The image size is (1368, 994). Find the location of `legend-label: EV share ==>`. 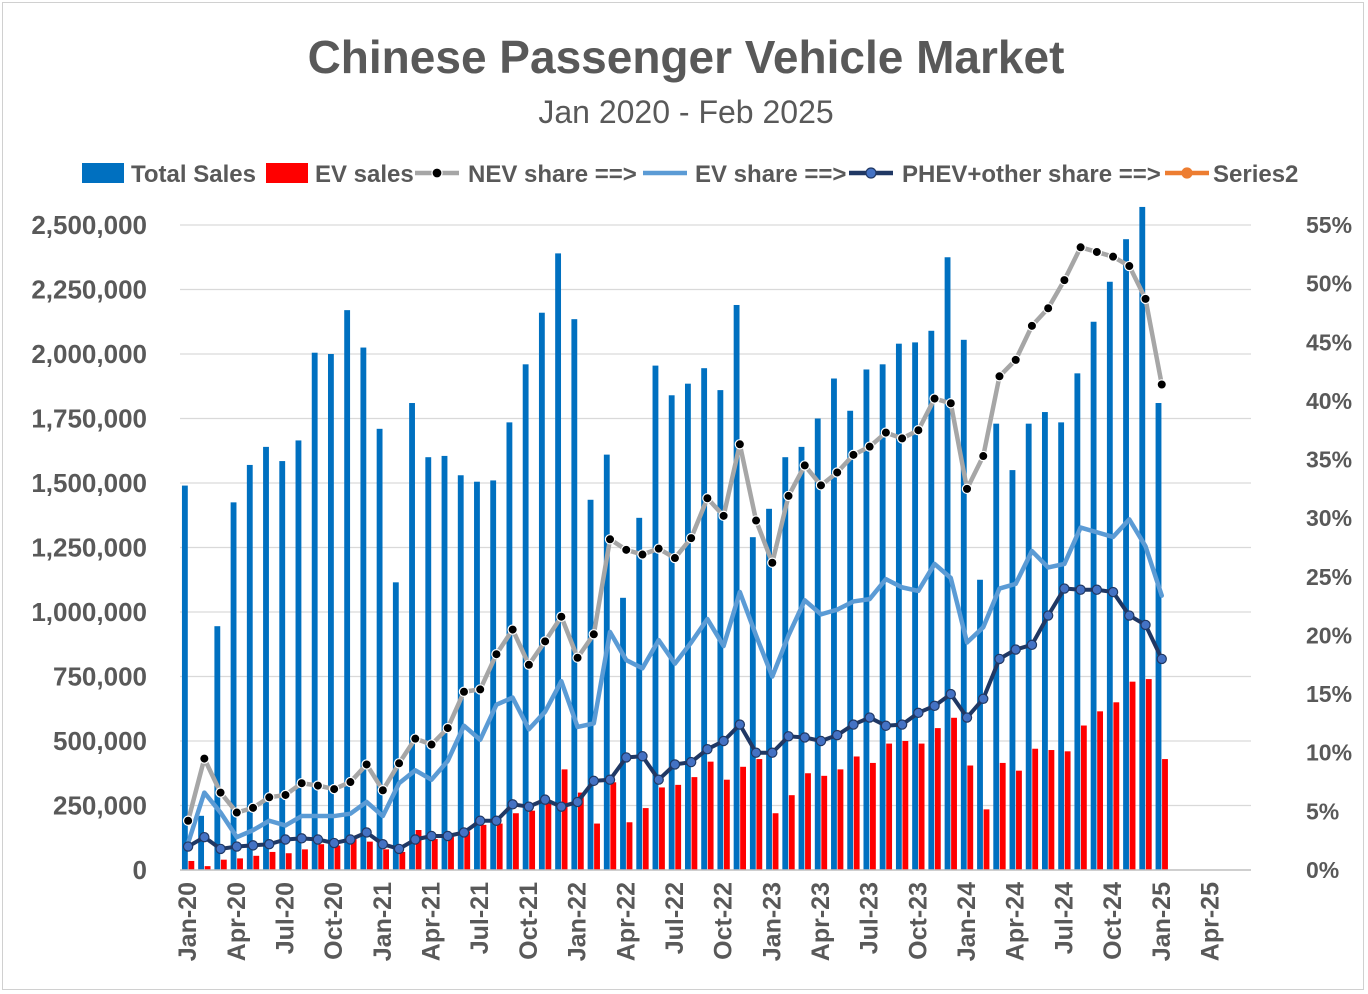

legend-label: EV share ==> is located at coordinates (770, 174).